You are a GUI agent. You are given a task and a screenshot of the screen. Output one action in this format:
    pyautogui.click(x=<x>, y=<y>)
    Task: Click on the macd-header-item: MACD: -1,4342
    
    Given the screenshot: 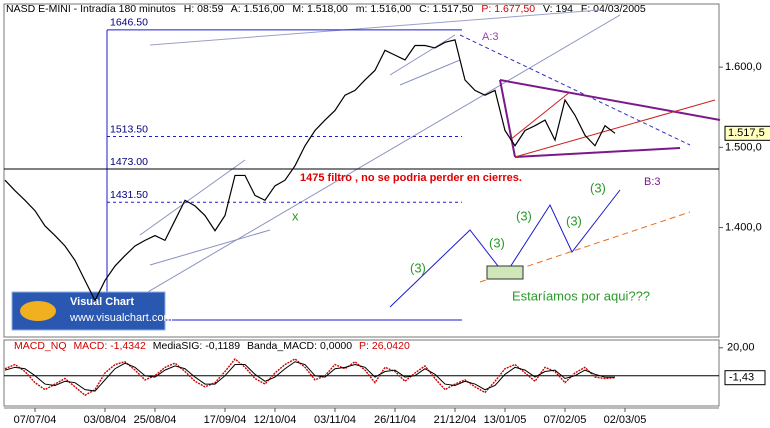 What is the action you would take?
    pyautogui.click(x=109, y=346)
    